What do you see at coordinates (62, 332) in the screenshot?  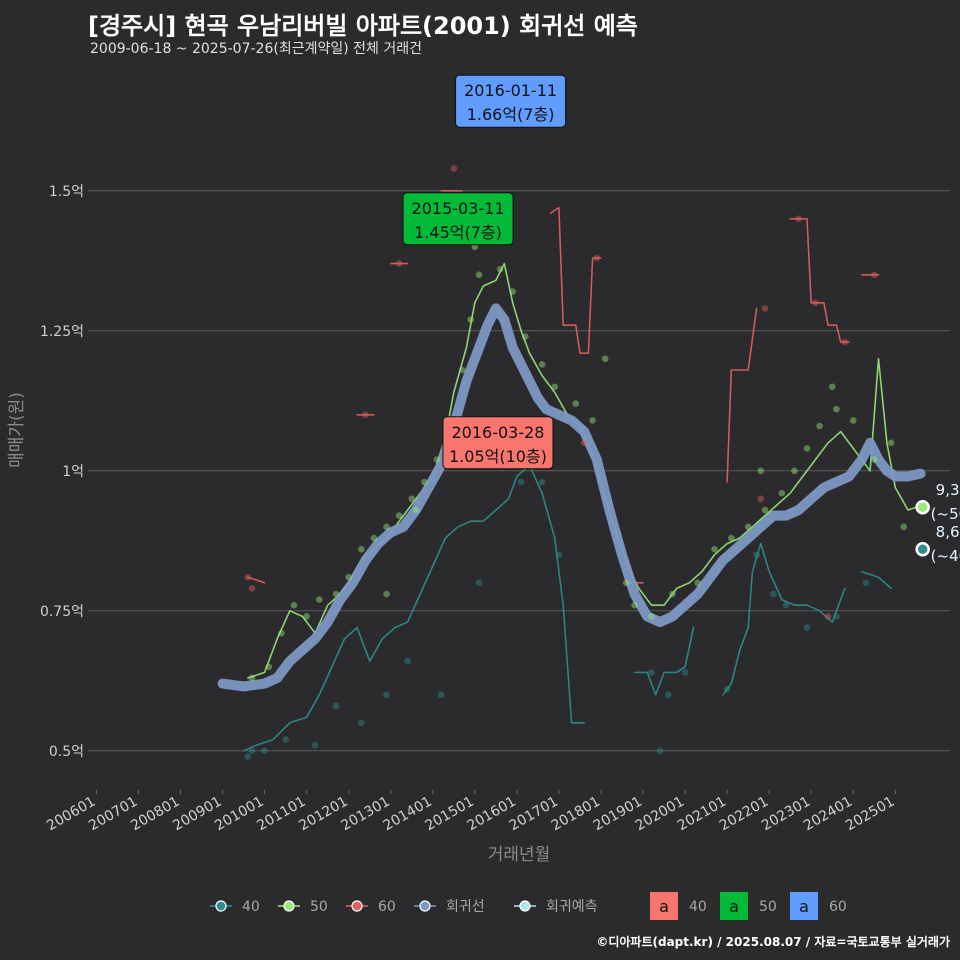 I see `y-tick-label-3: 1.25억` at bounding box center [62, 332].